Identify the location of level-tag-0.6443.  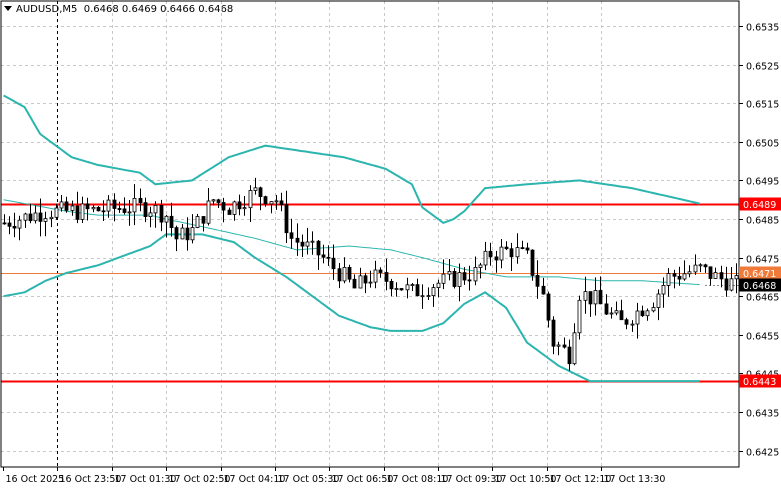
(760, 381).